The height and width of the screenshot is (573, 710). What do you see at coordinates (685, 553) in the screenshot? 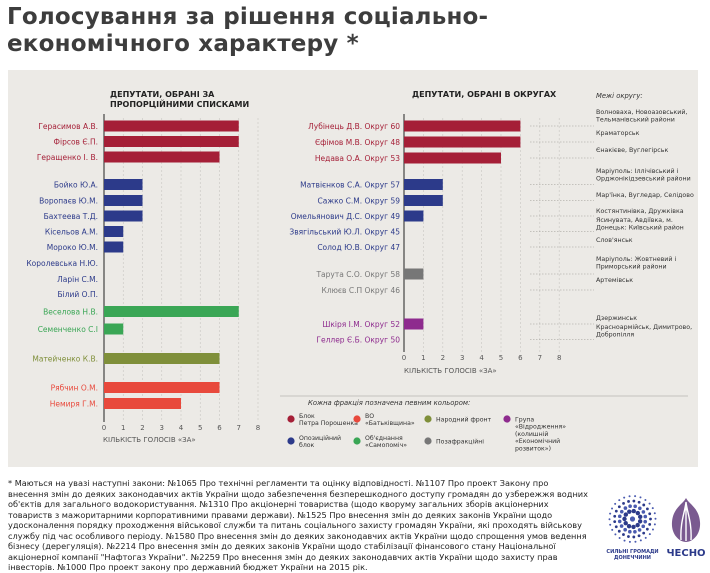
I see `svg-text: ЧЕСНО` at bounding box center [685, 553].